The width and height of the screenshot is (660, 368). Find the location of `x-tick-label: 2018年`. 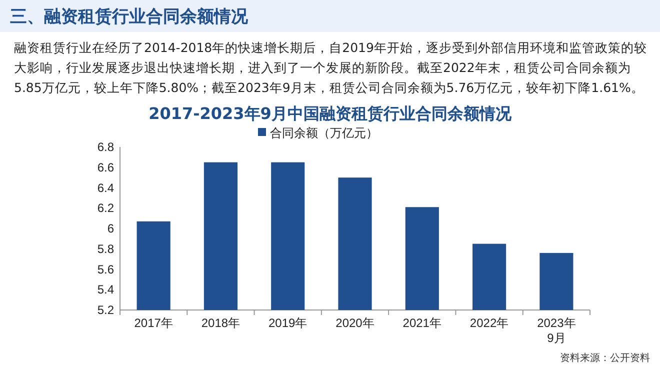

x-tick-label: 2018年 is located at coordinates (220, 323).